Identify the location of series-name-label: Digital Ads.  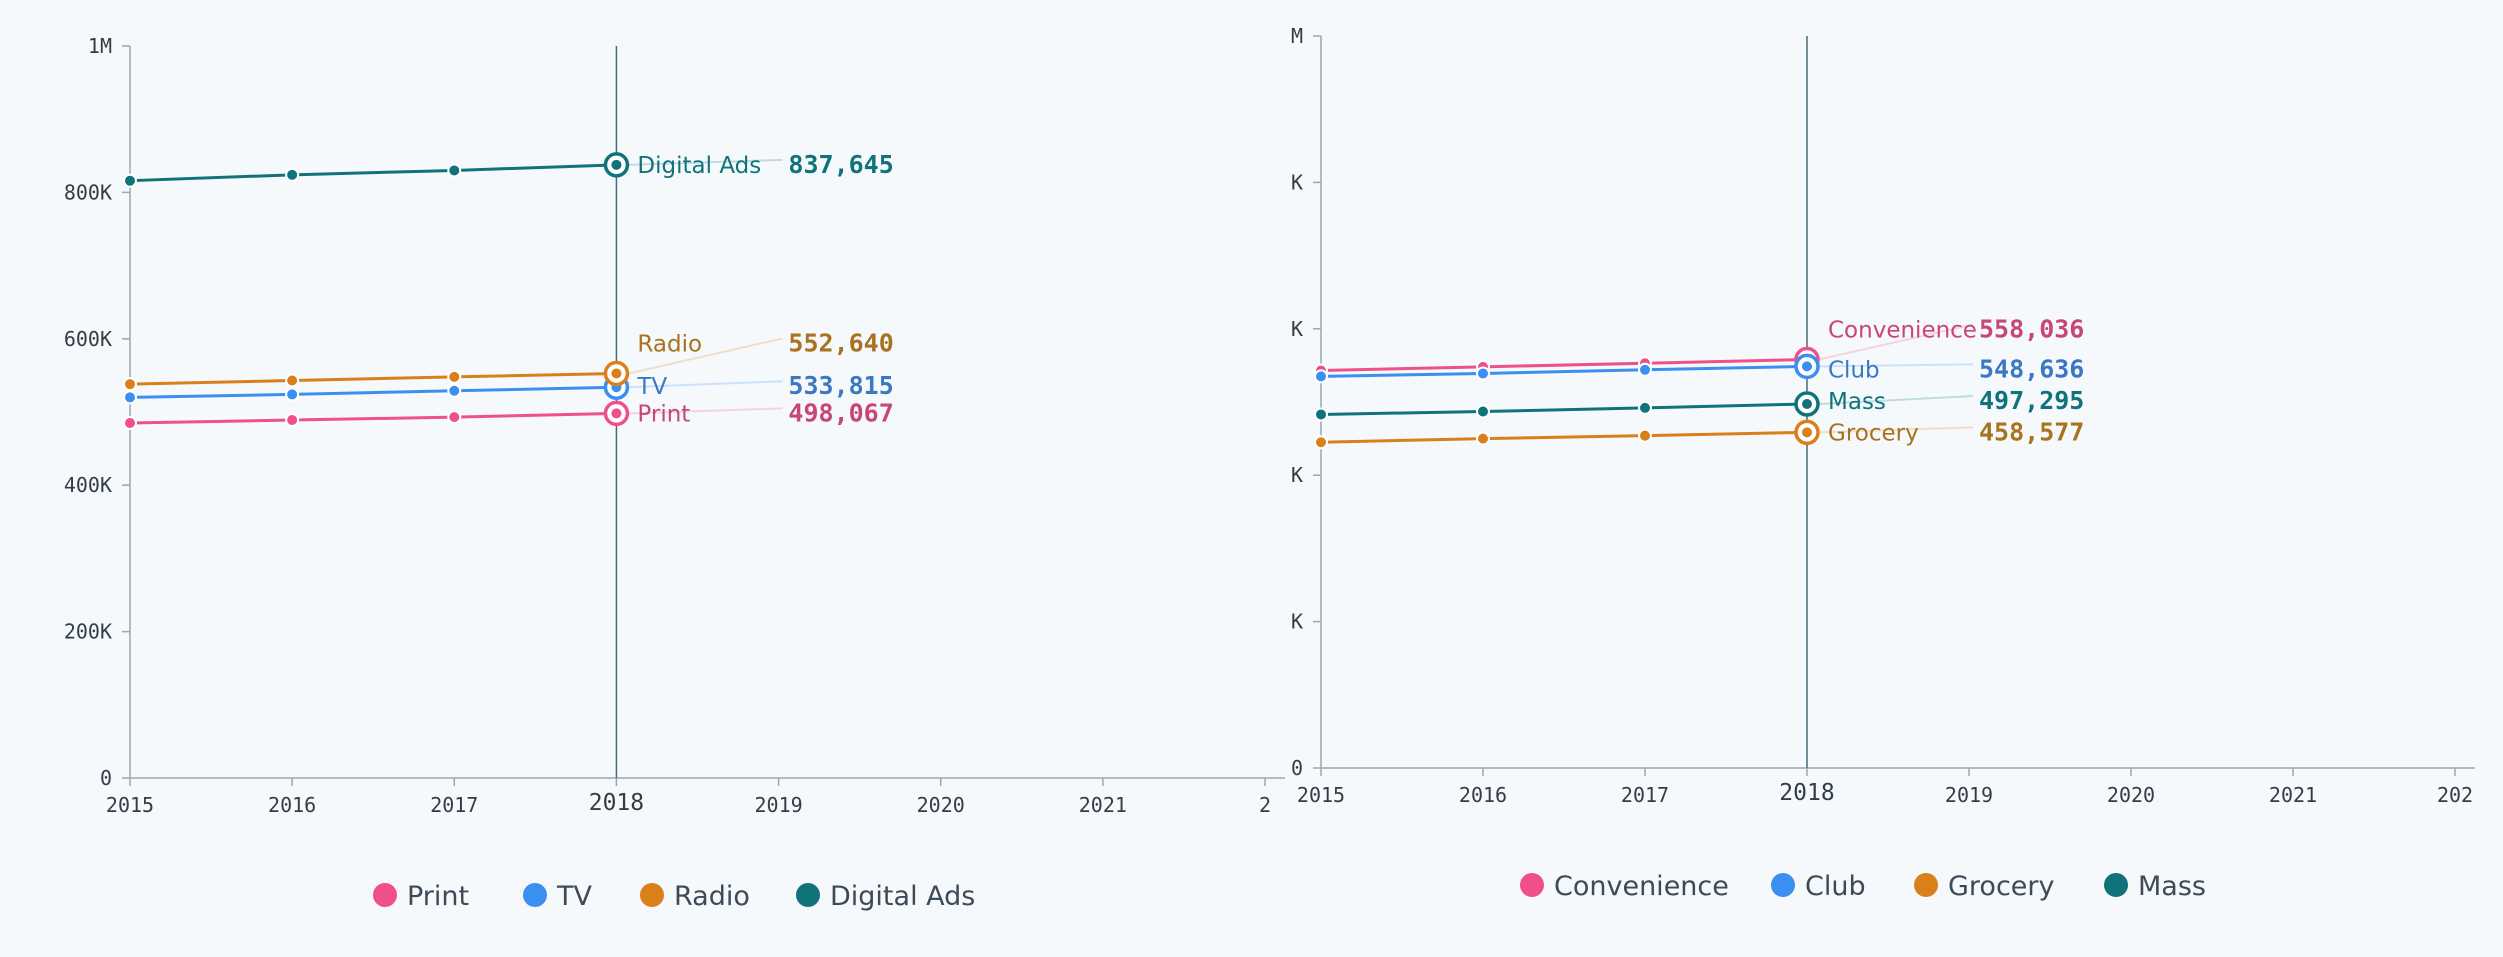
(699, 166).